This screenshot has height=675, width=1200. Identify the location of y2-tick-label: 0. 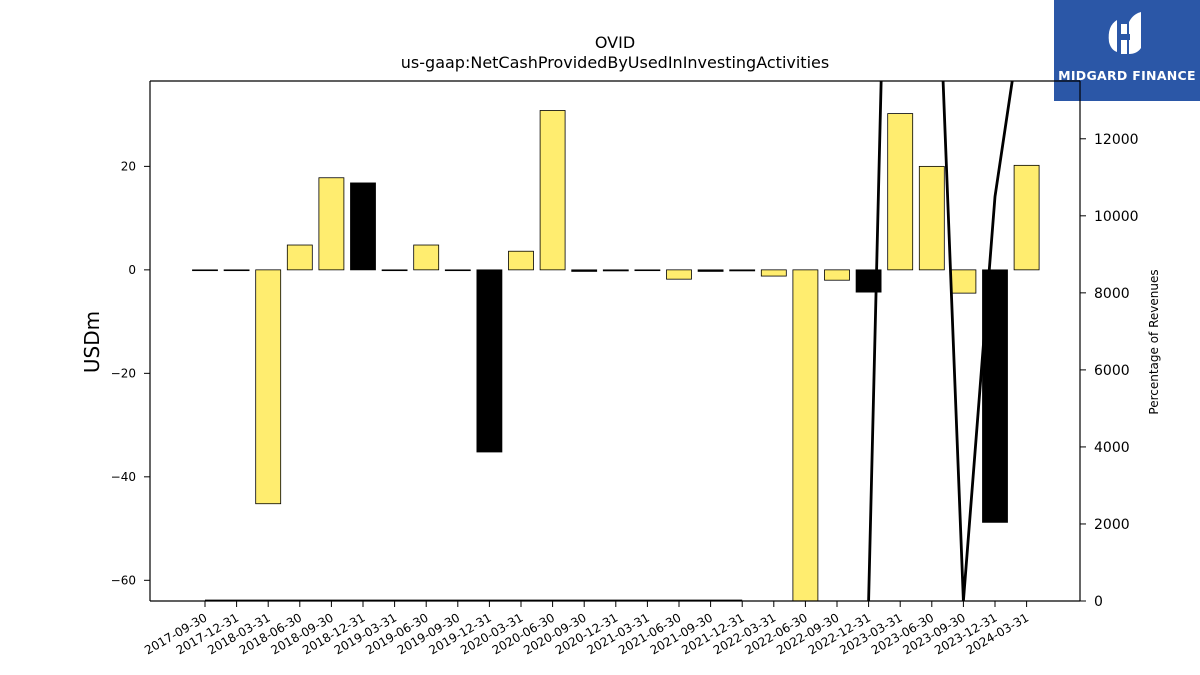
(1098, 602).